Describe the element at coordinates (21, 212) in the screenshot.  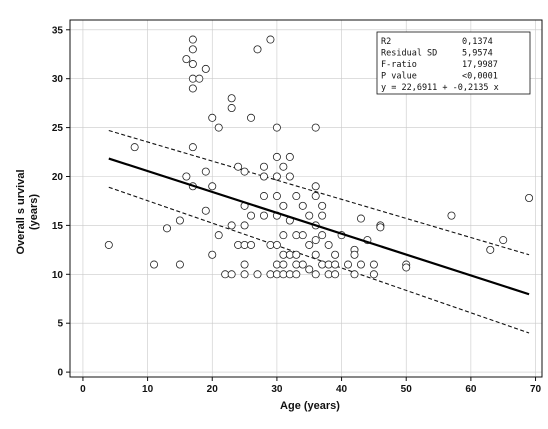
I see `y-axis-title-line-1: Overall s urvival` at that location.